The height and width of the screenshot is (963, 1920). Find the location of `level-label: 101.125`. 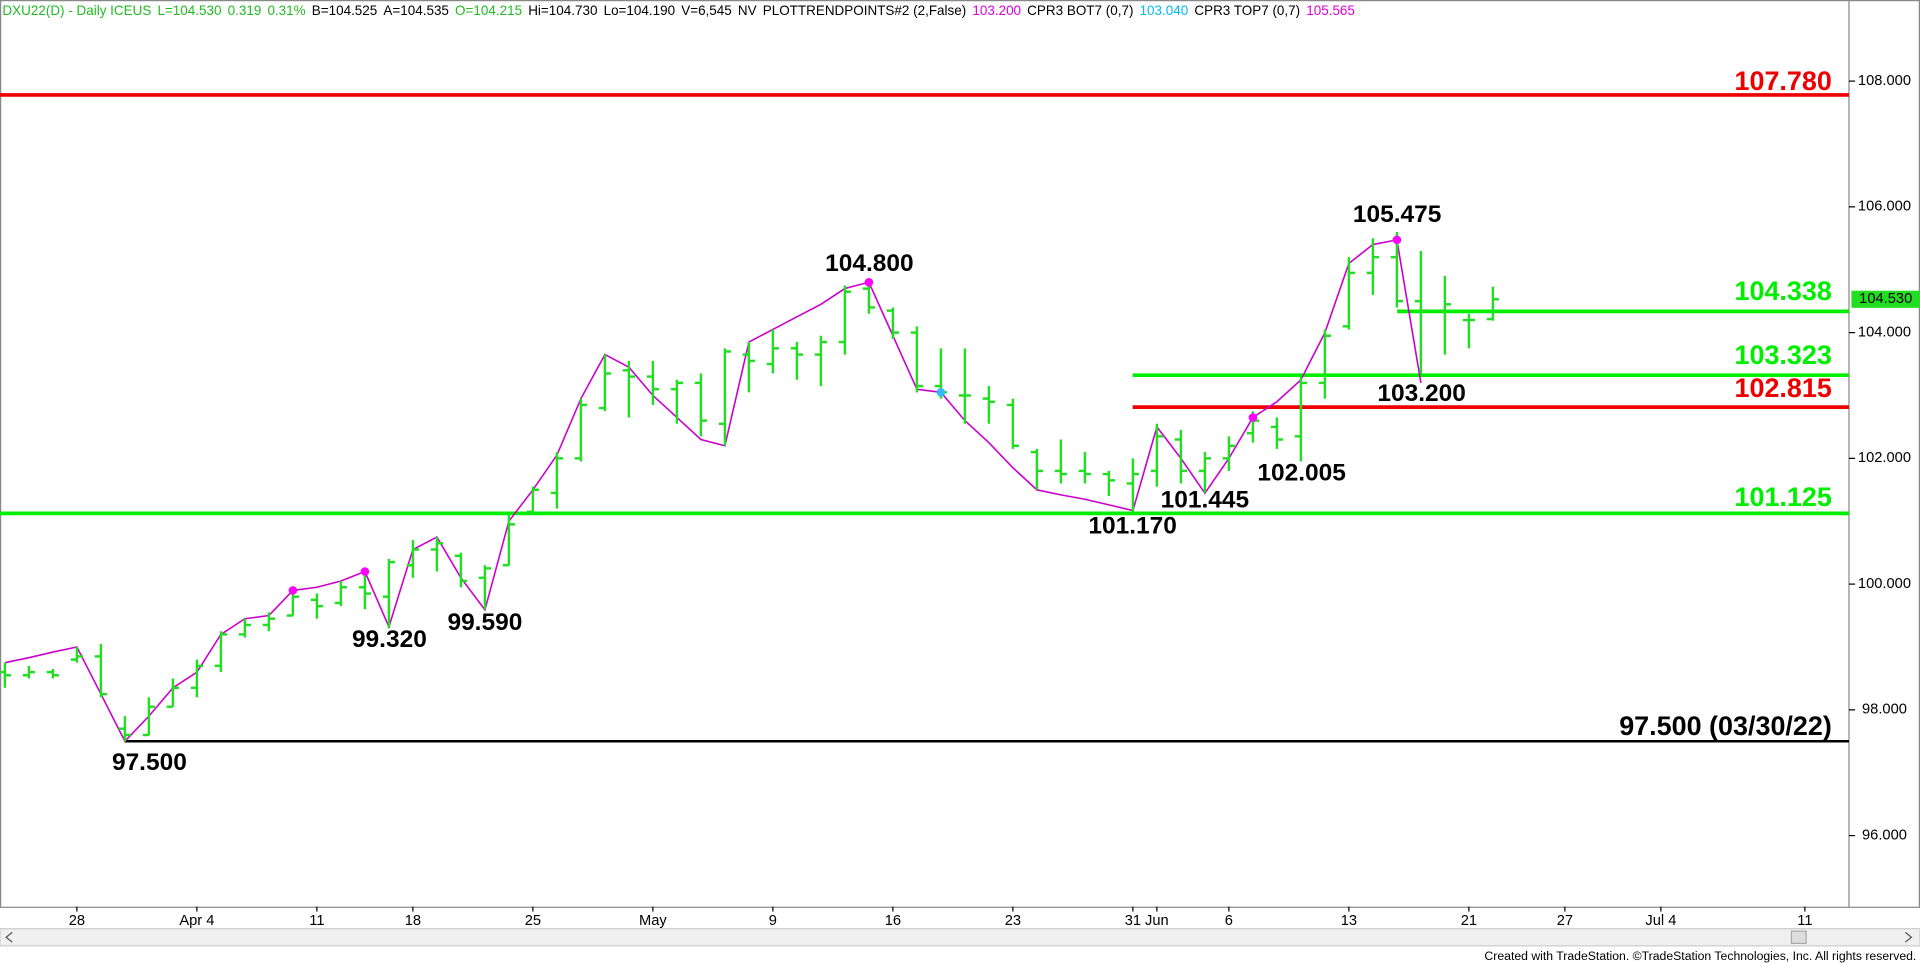

level-label: 101.125 is located at coordinates (1782, 497).